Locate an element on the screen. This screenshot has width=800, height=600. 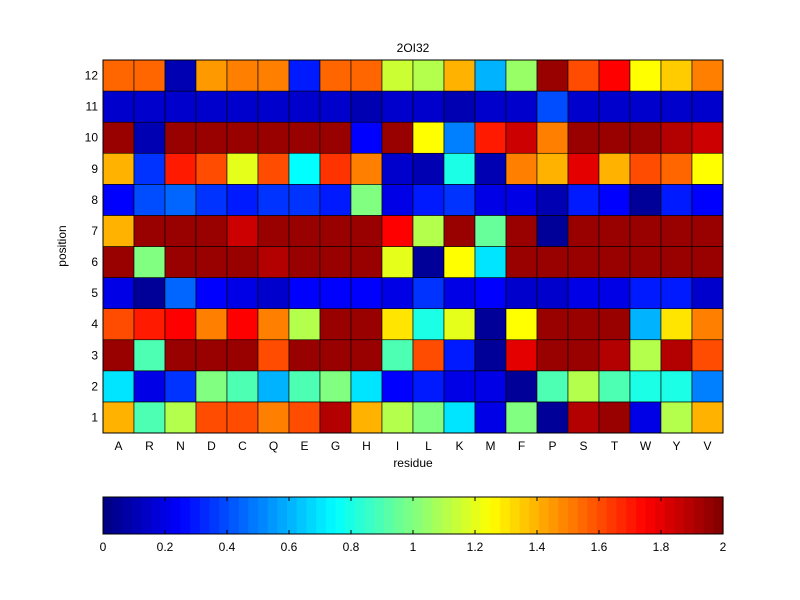
x-tick-label: L is located at coordinates (428, 446).